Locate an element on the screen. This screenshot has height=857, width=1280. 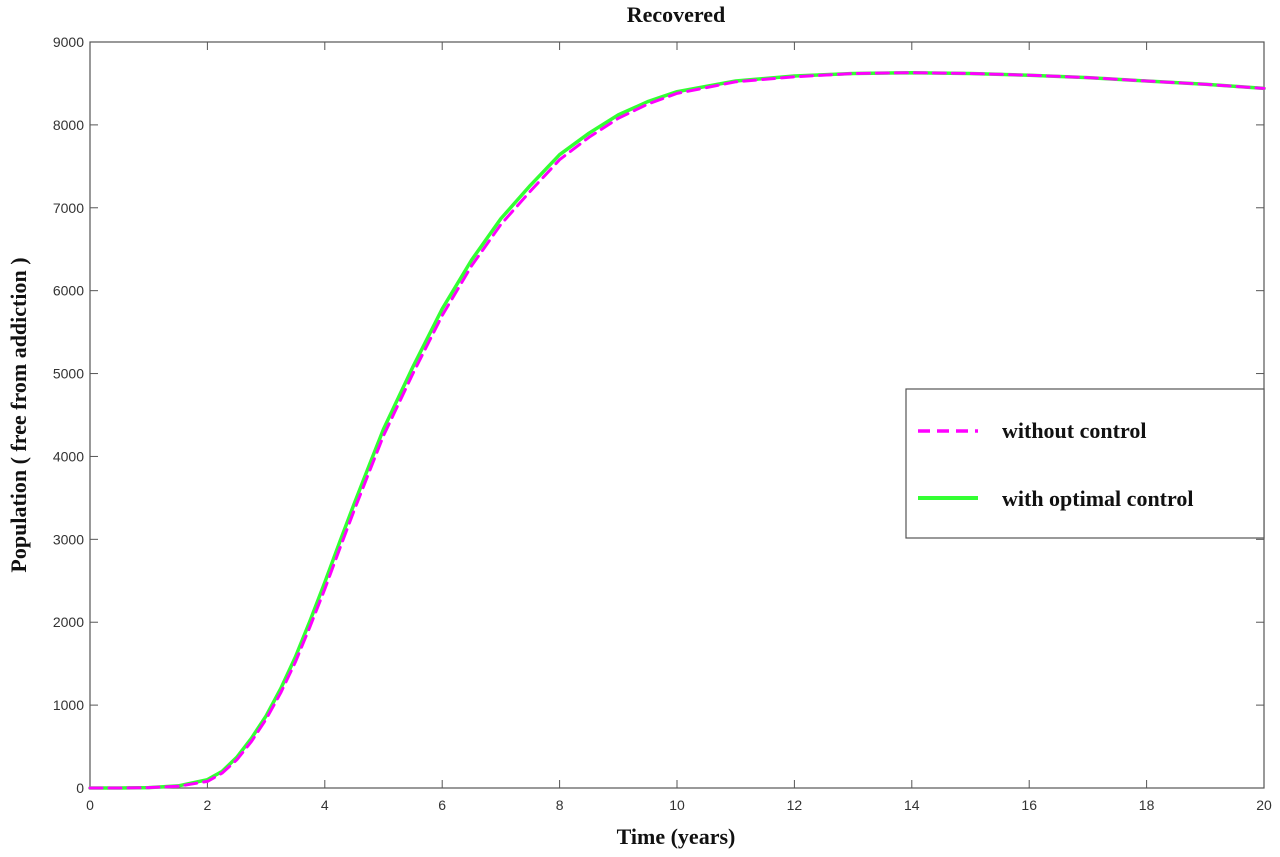
x-tick-label: 12 is located at coordinates (795, 805).